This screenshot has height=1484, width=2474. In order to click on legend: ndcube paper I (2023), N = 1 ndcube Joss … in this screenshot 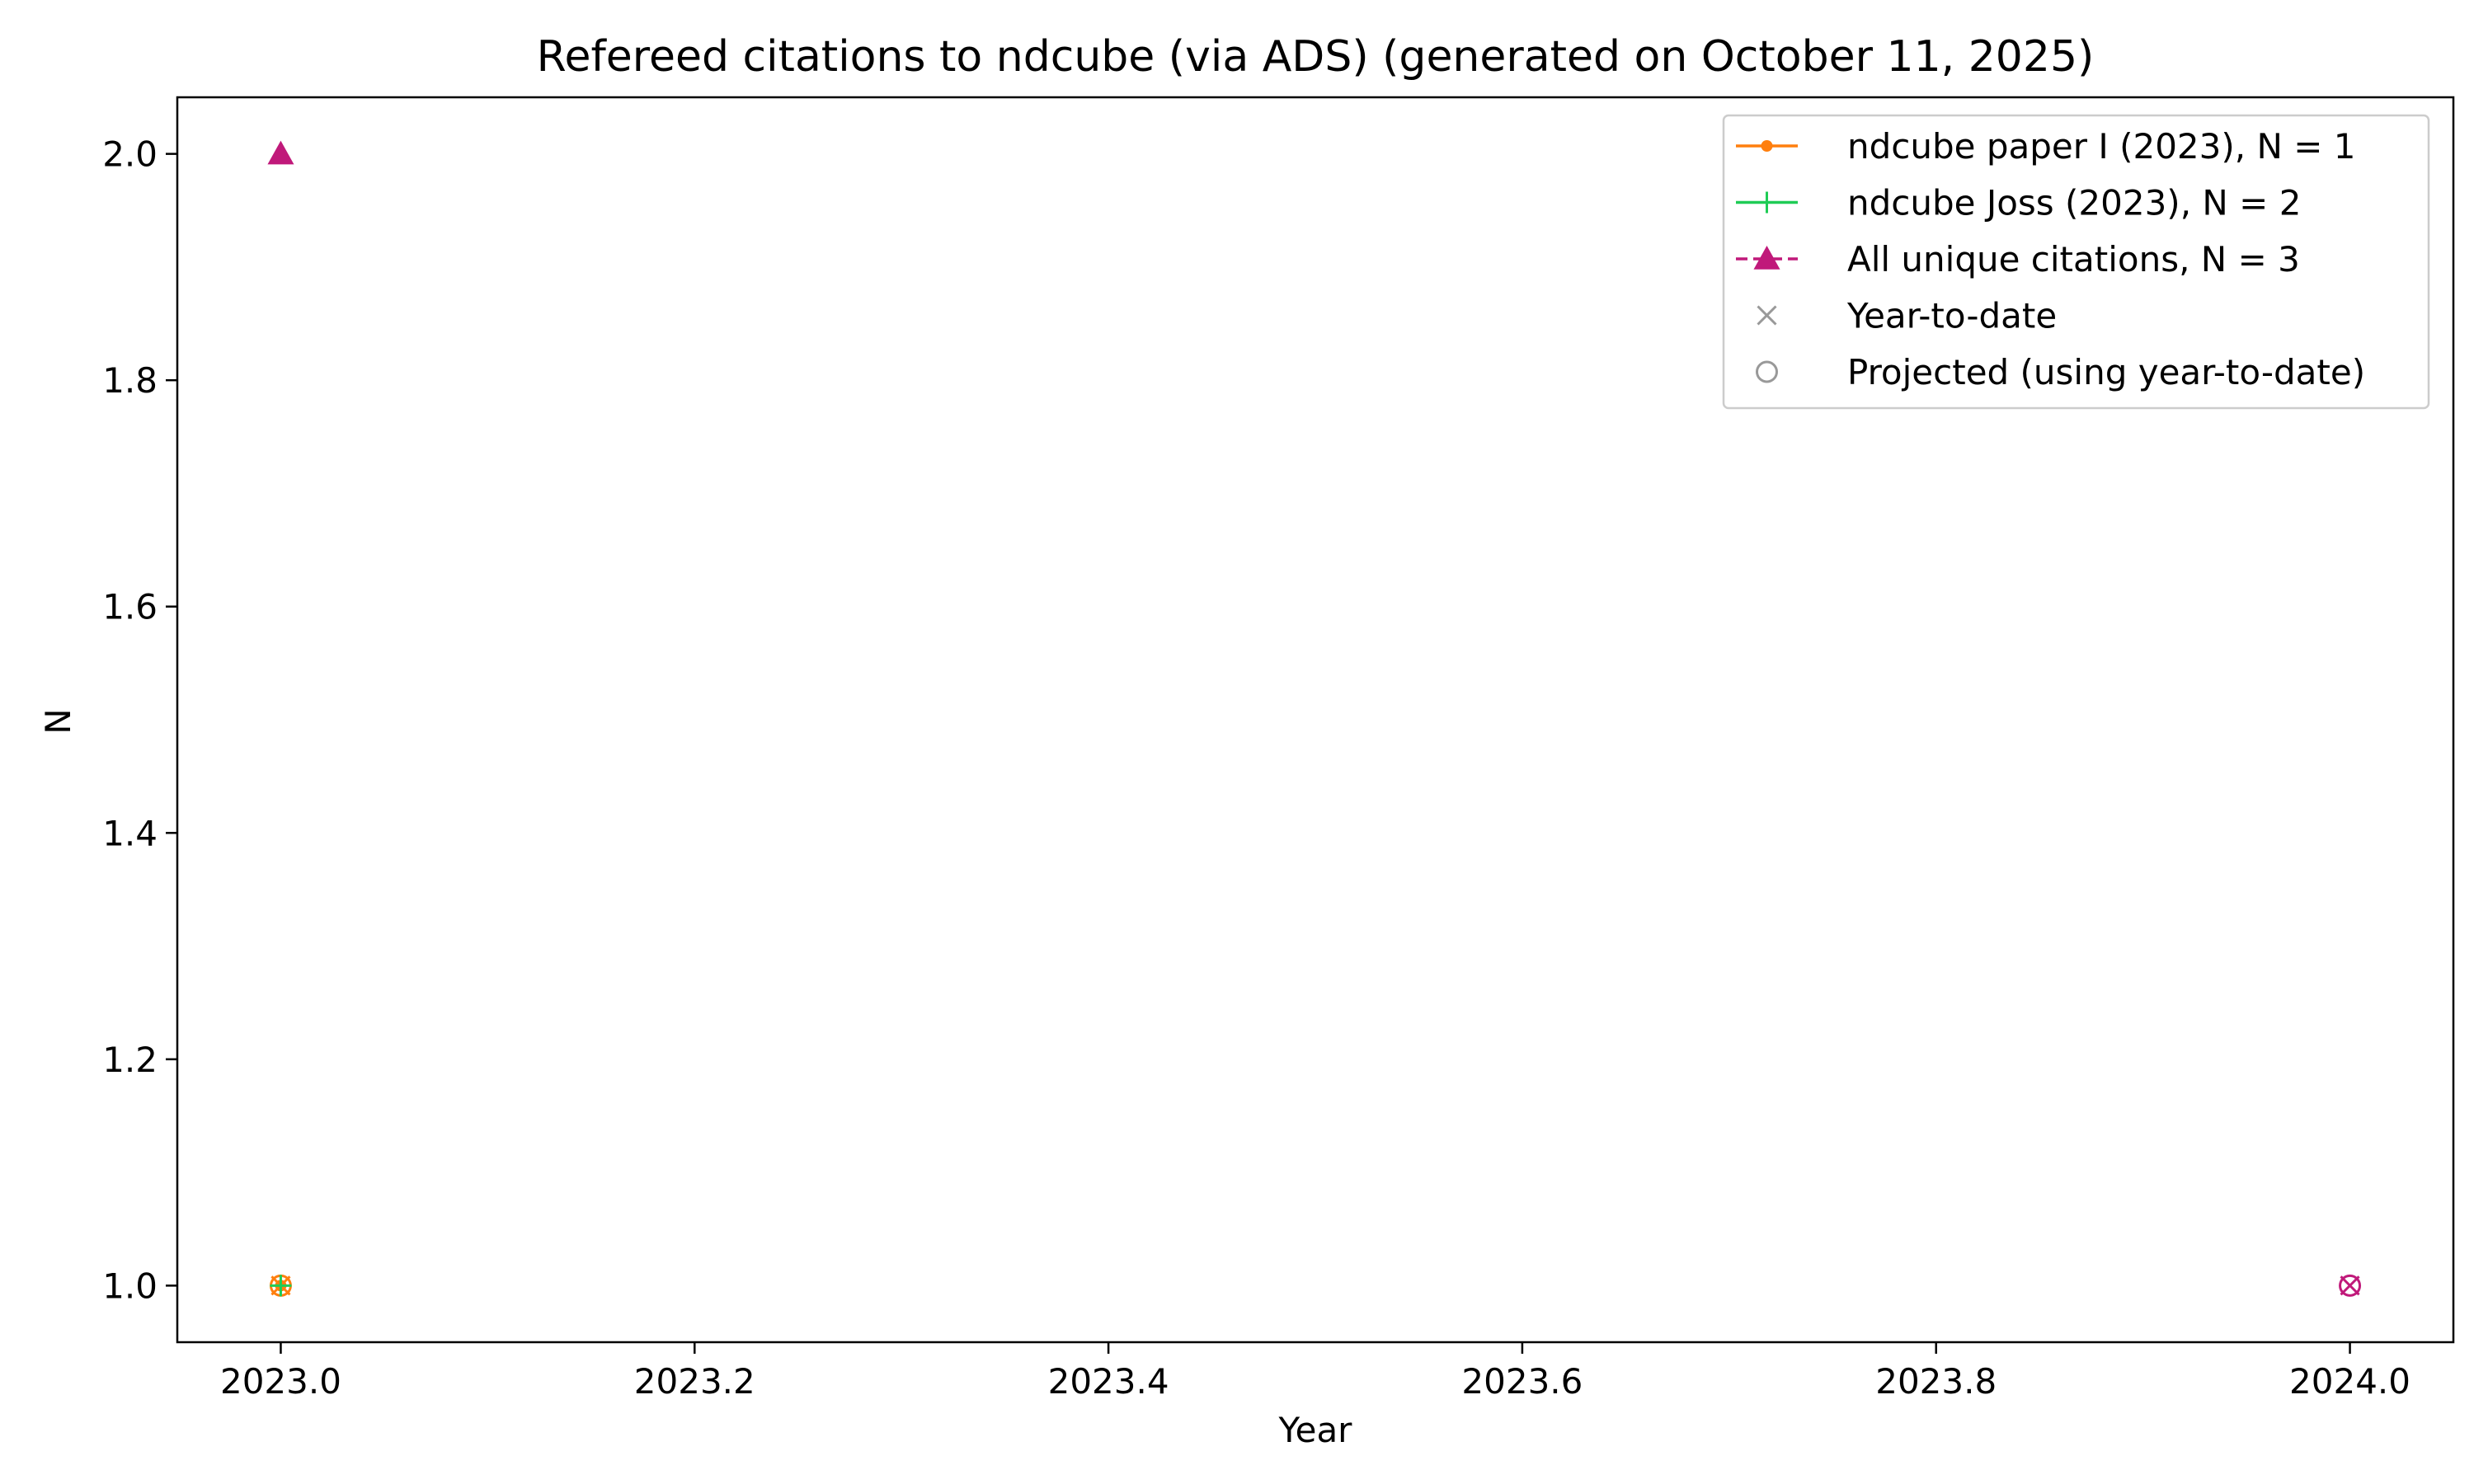, I will do `click(2076, 262)`.